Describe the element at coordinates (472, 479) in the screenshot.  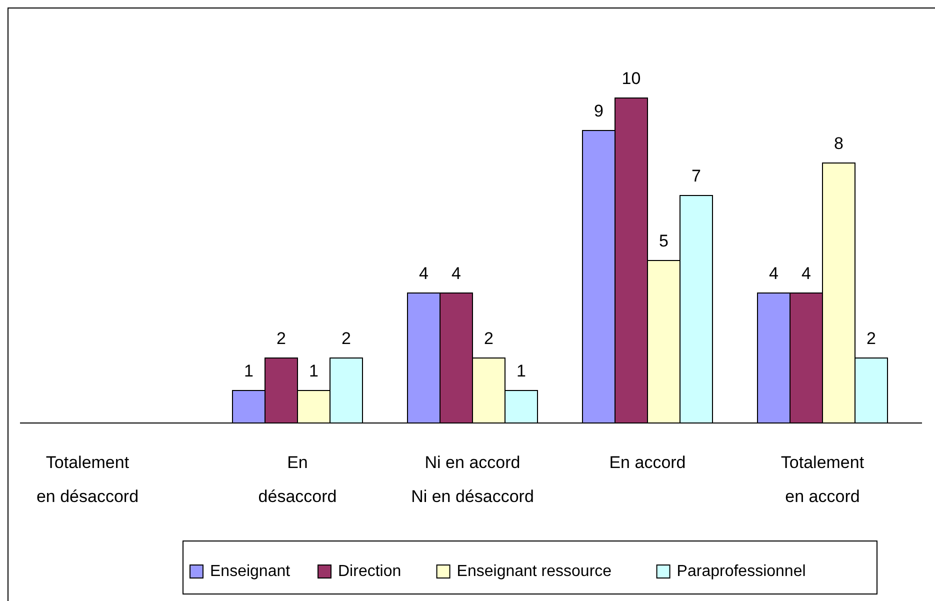
I see `x-tick-label: Ni en accord Ni en désaccord` at that location.